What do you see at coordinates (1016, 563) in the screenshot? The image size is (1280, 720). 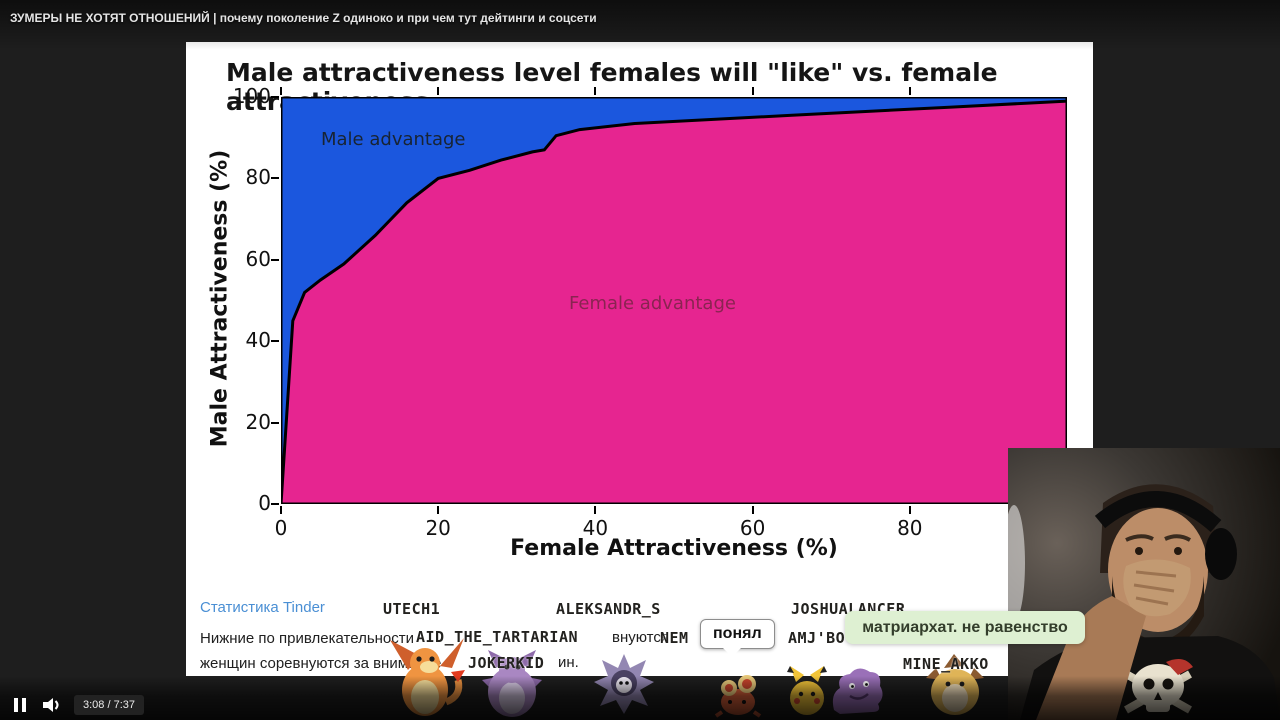 I see `light-flare` at bounding box center [1016, 563].